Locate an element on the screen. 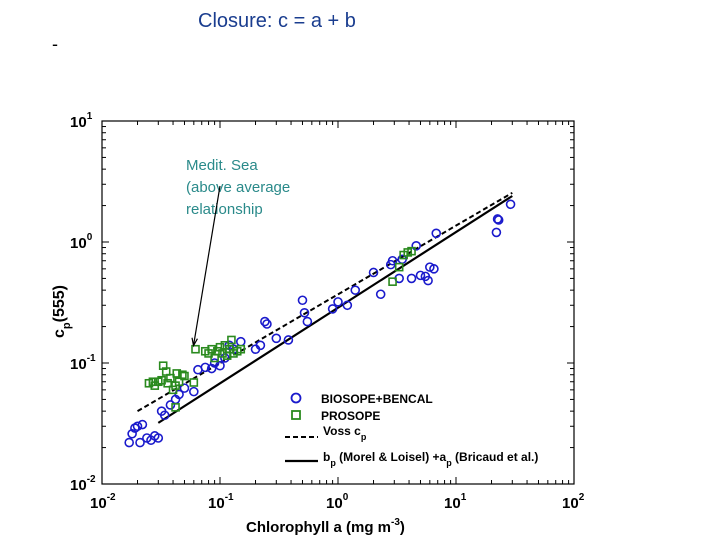 This screenshot has height=540, width=720. slide-title: Closure: c = a + b is located at coordinates (277, 21).